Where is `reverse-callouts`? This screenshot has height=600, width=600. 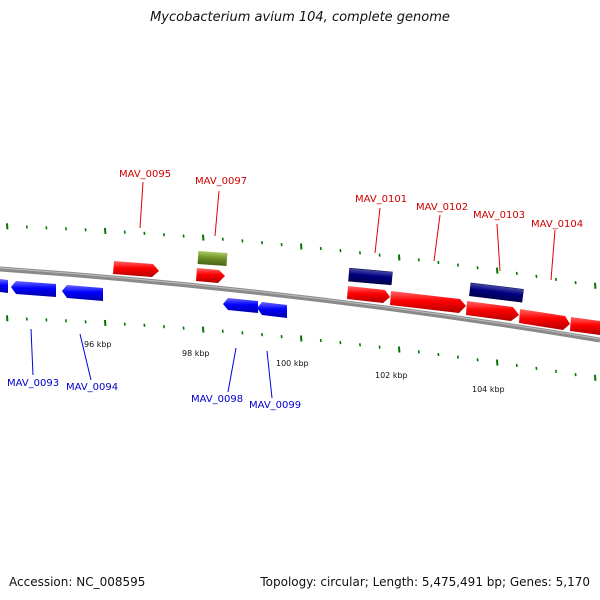 reverse-callouts is located at coordinates (151, 363).